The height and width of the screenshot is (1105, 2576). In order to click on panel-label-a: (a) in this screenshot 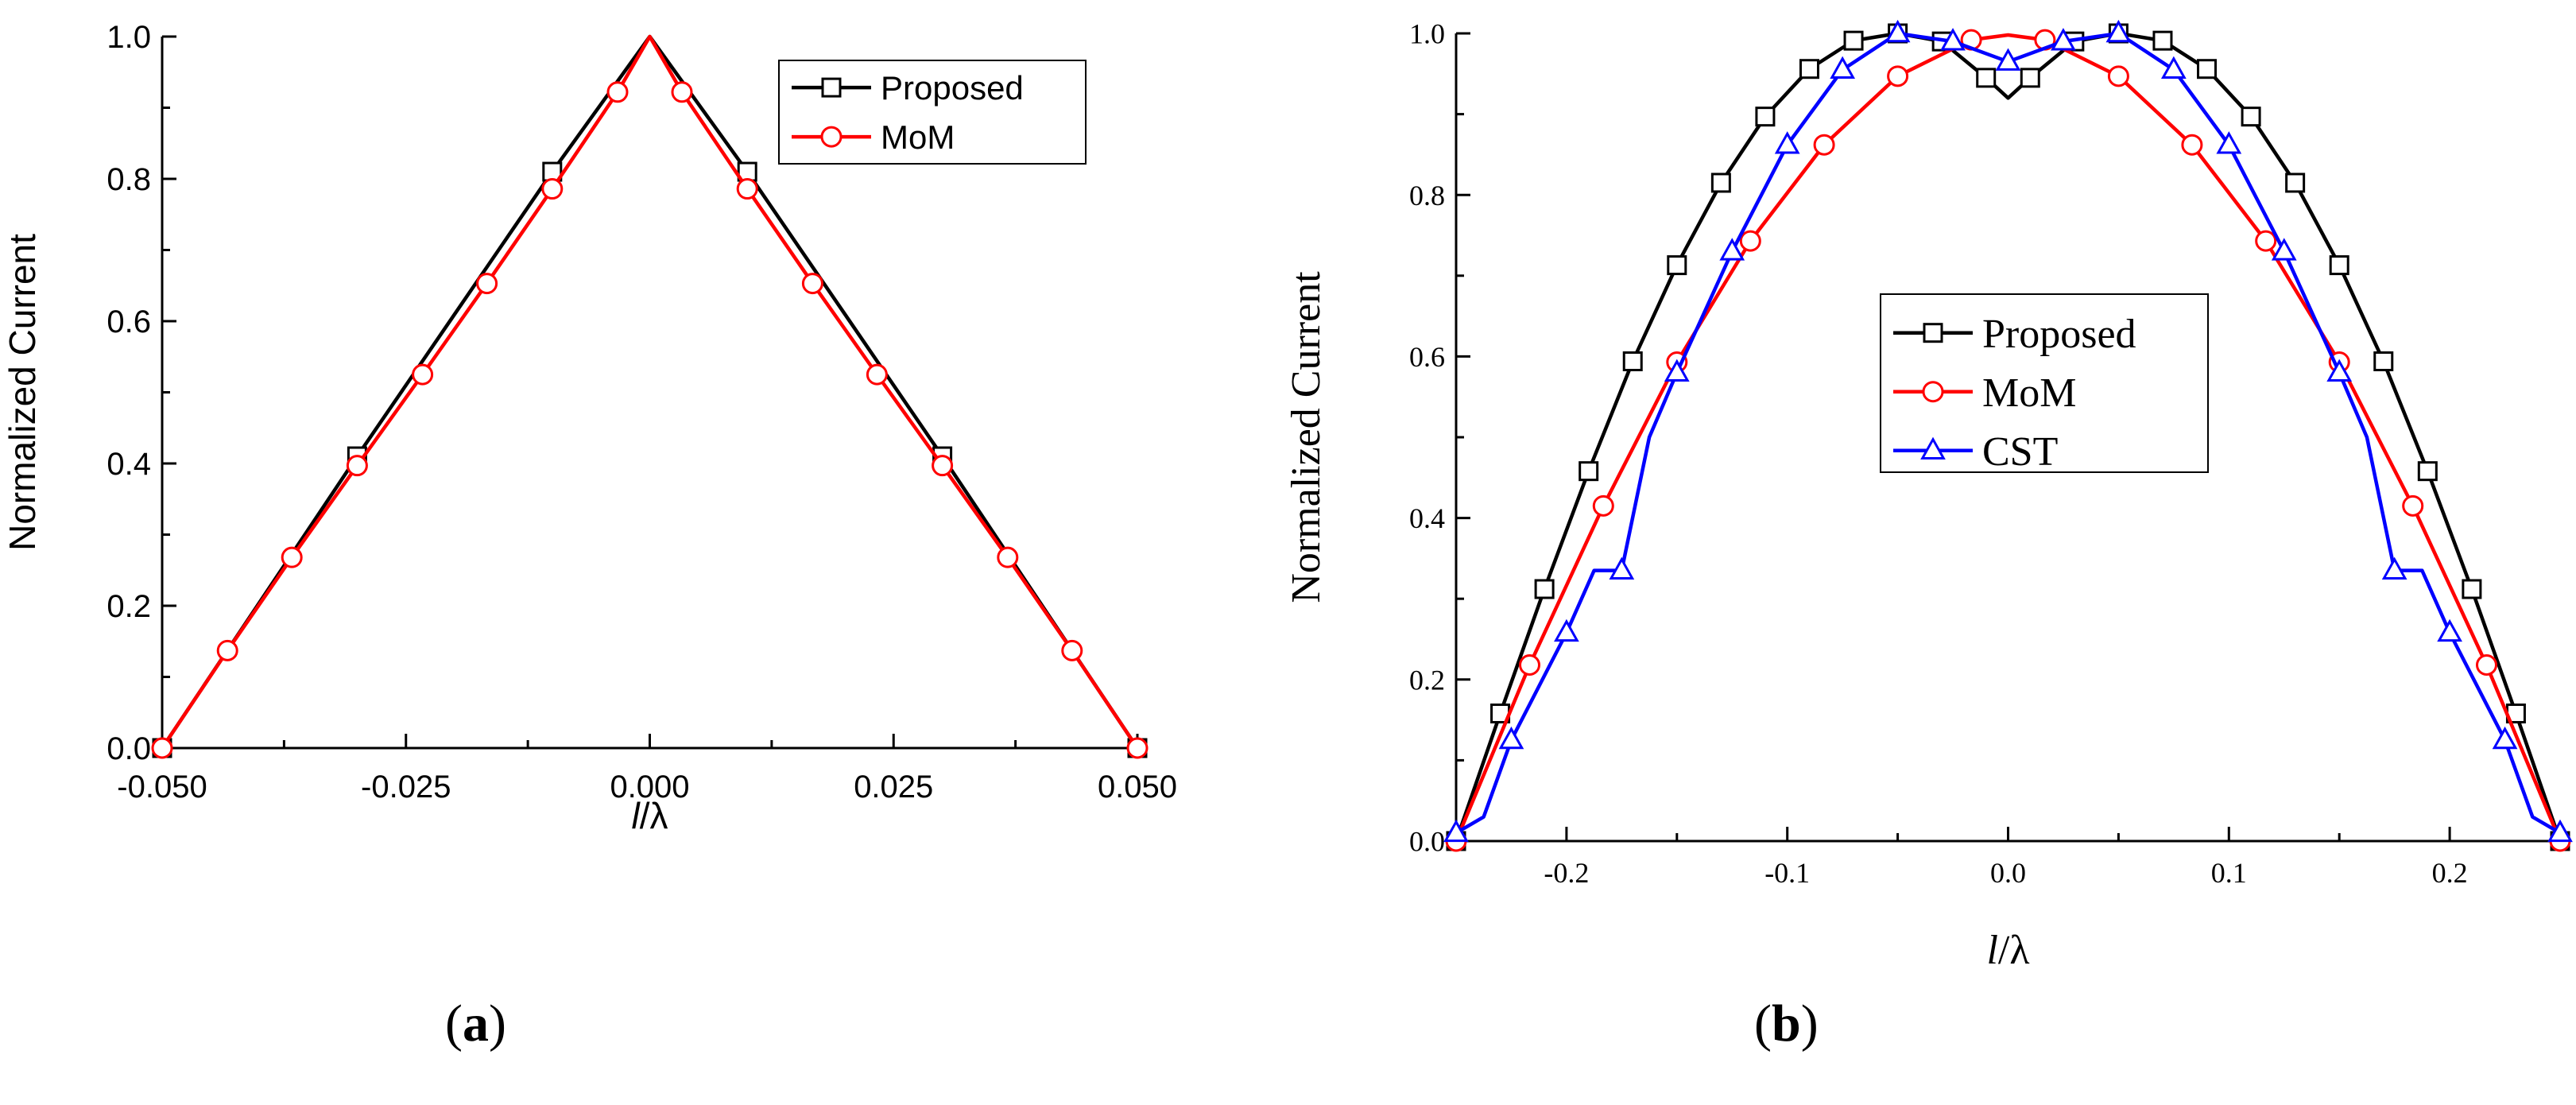, I will do `click(475, 1024)`.